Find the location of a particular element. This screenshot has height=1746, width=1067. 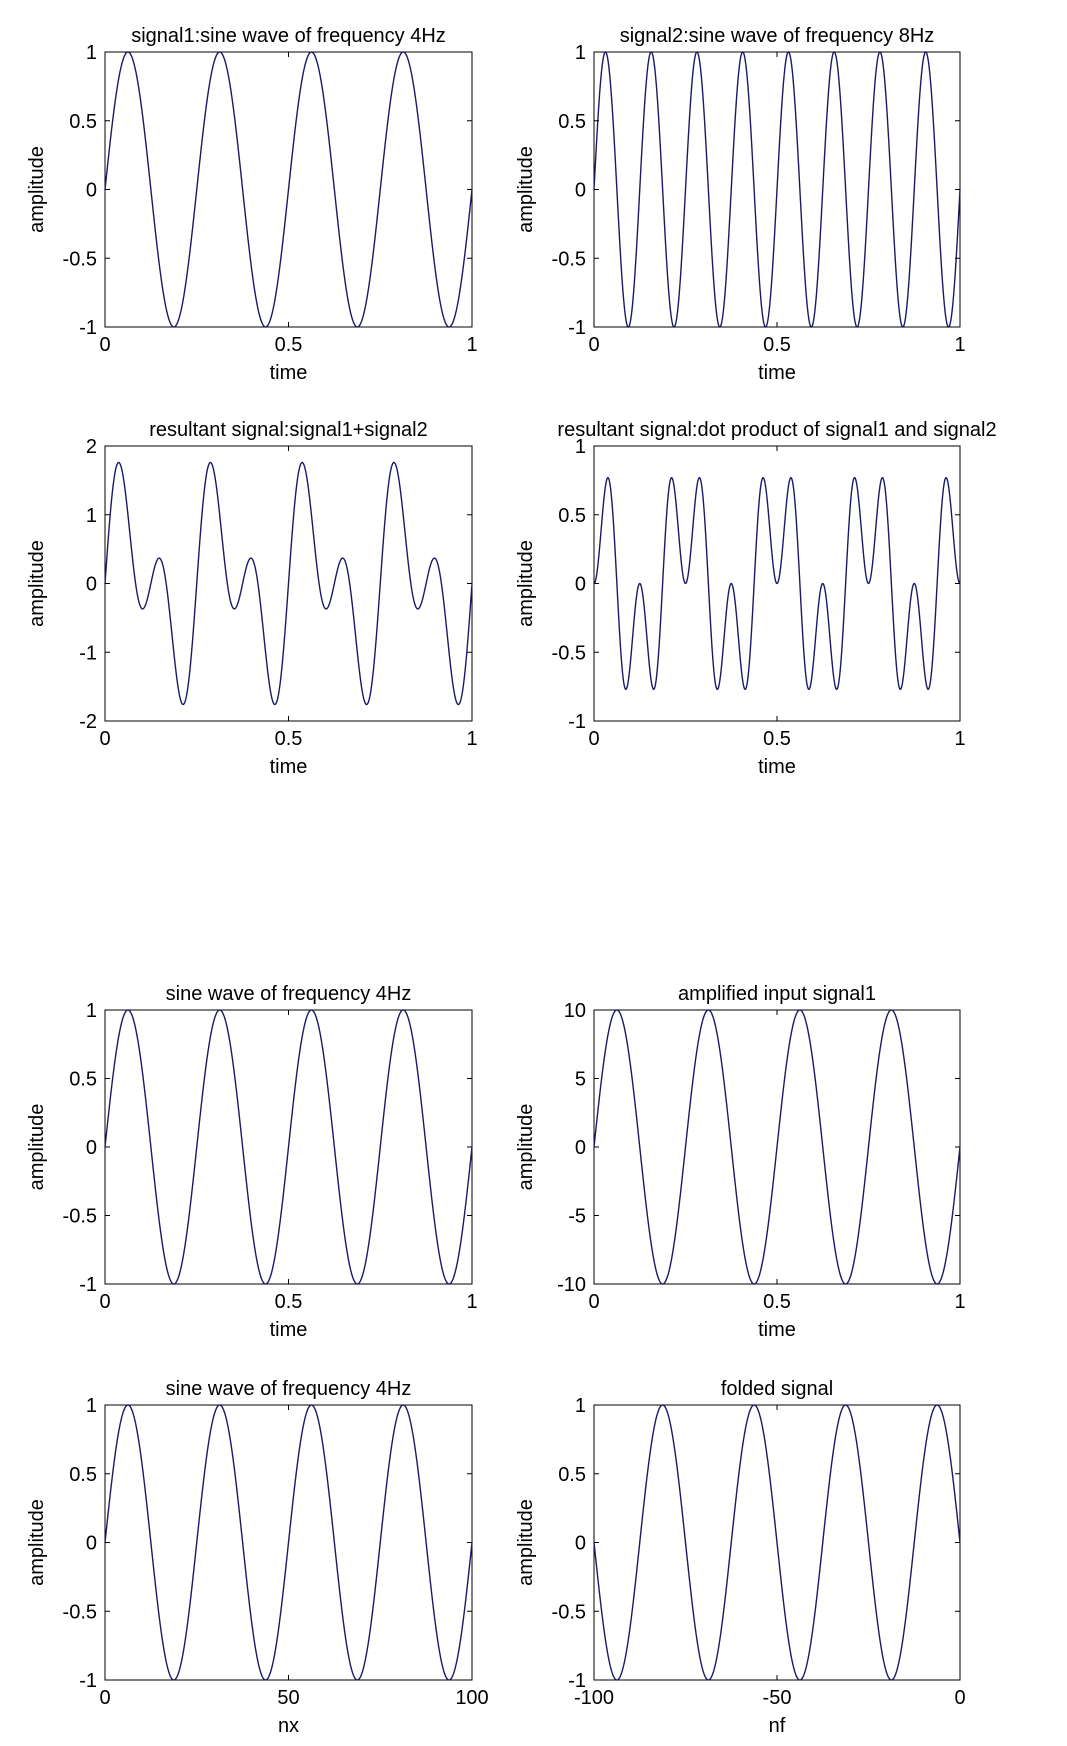

y-tick-label: -2 is located at coordinates (88, 722).